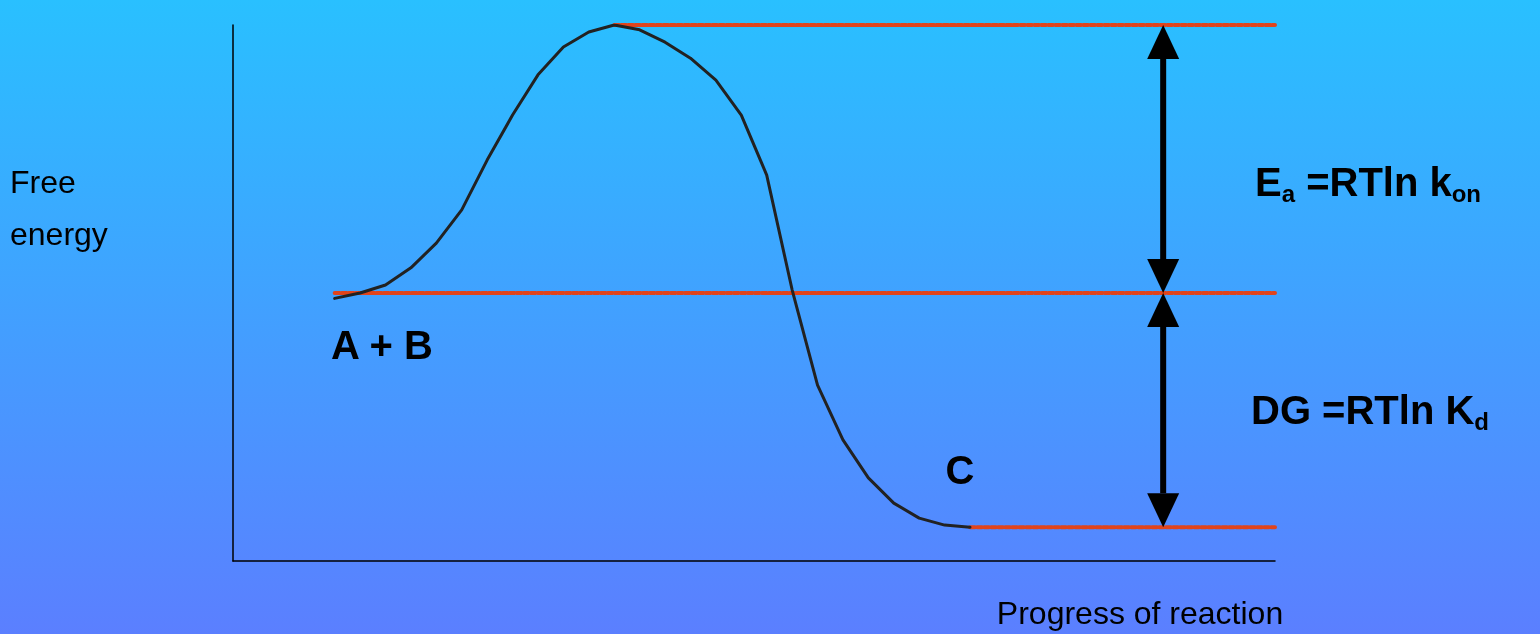 The width and height of the screenshot is (1540, 634). Describe the element at coordinates (382, 345) in the screenshot. I see `annotation: A + B` at that location.